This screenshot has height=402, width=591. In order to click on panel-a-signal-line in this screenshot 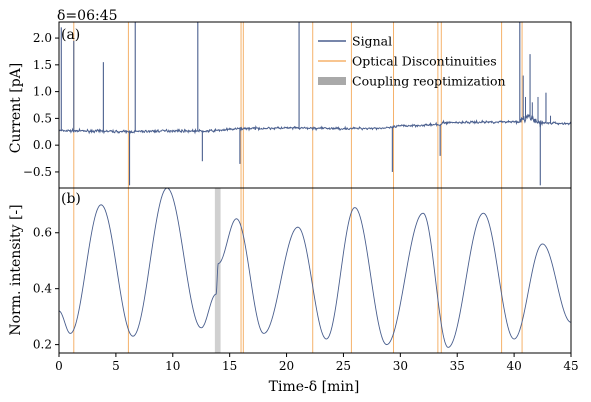, I will do `click(315, 124)`.